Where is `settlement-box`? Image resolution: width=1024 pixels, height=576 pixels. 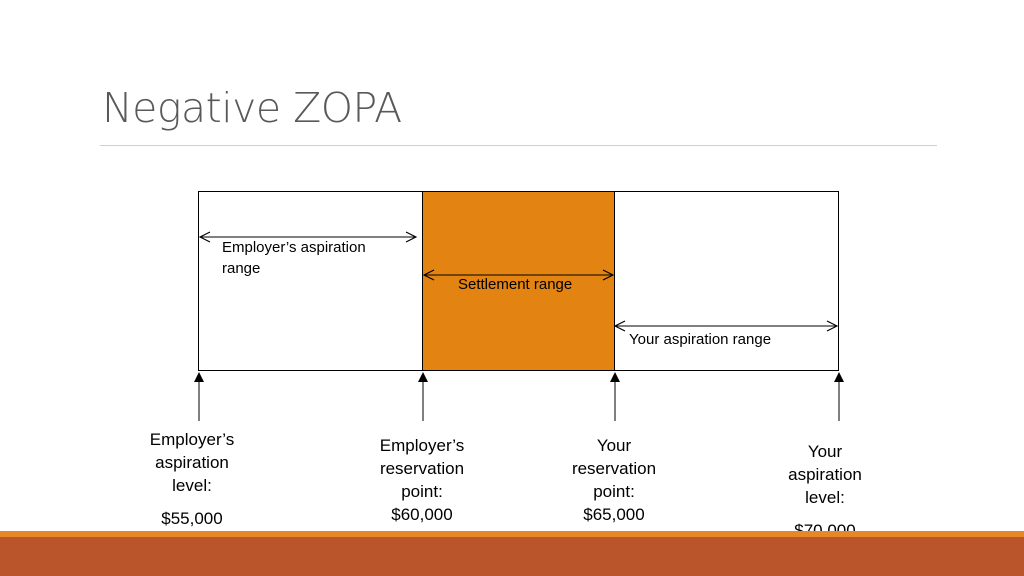 settlement-box is located at coordinates (518, 281).